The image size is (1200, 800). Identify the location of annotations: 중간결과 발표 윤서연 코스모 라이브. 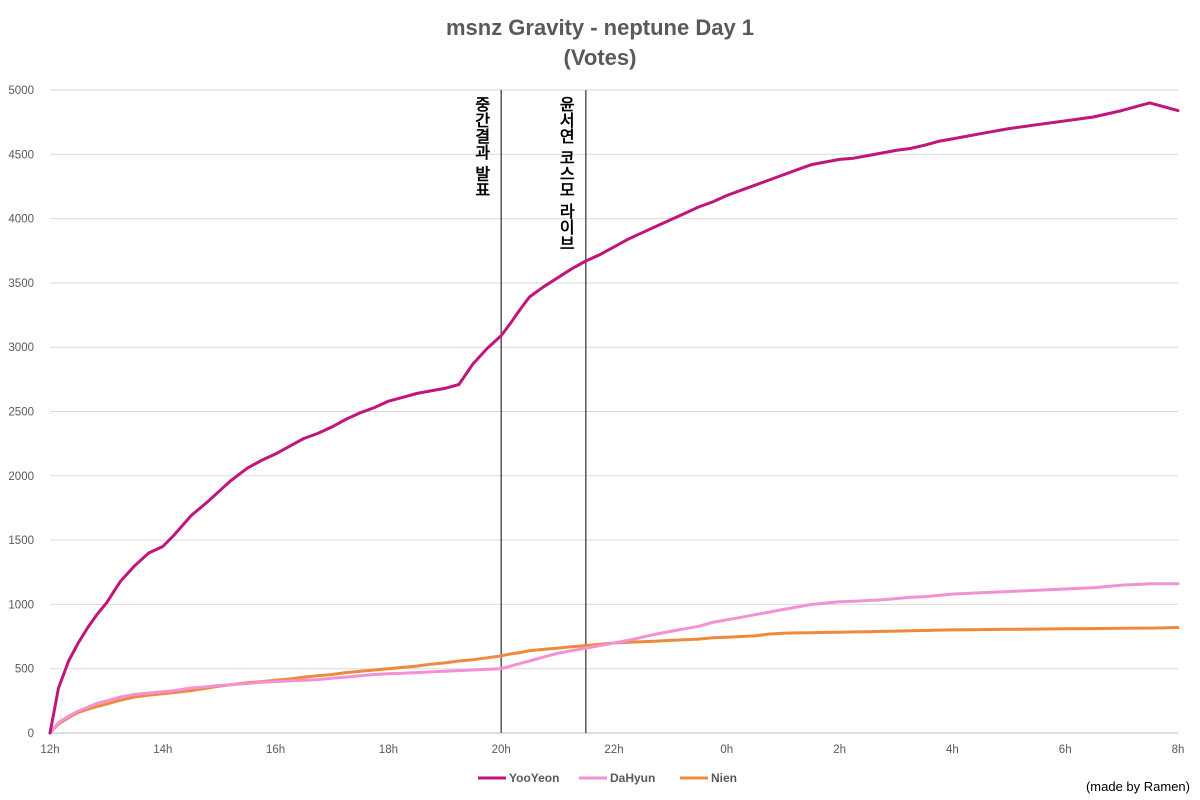
(529, 411).